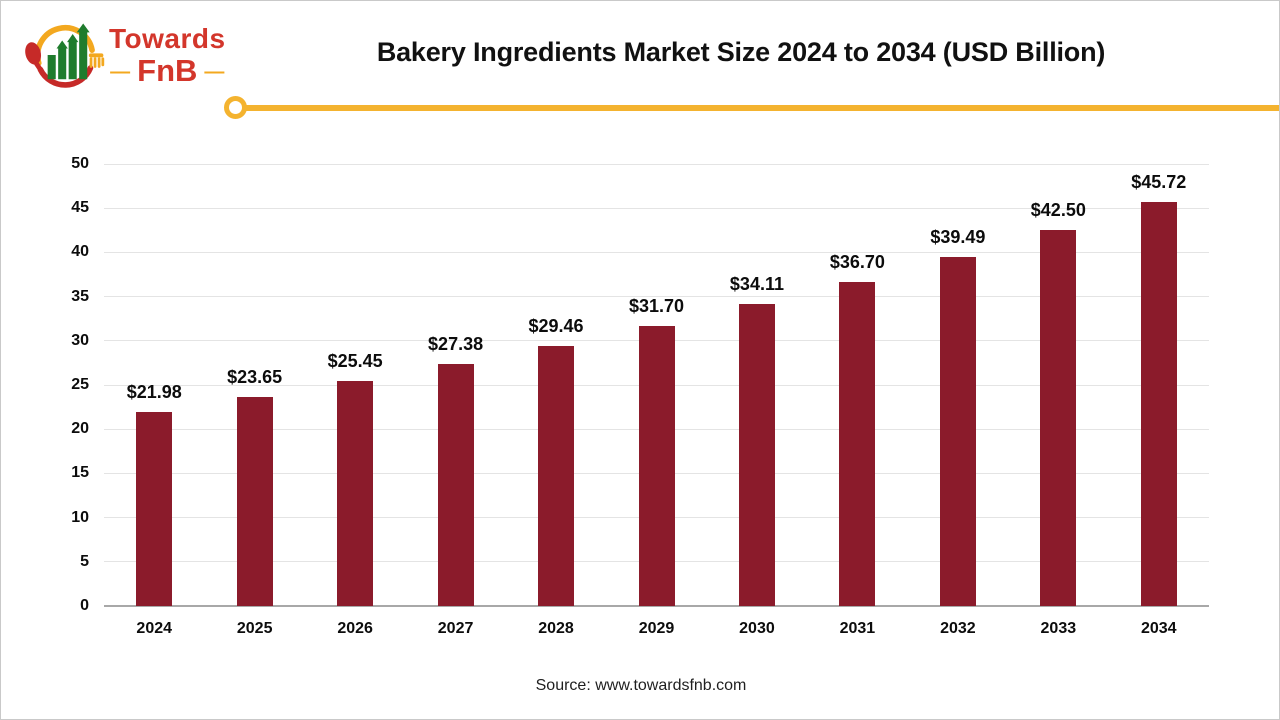 The image size is (1280, 720). What do you see at coordinates (84, 605) in the screenshot?
I see `y-axis-tick-label: 0` at bounding box center [84, 605].